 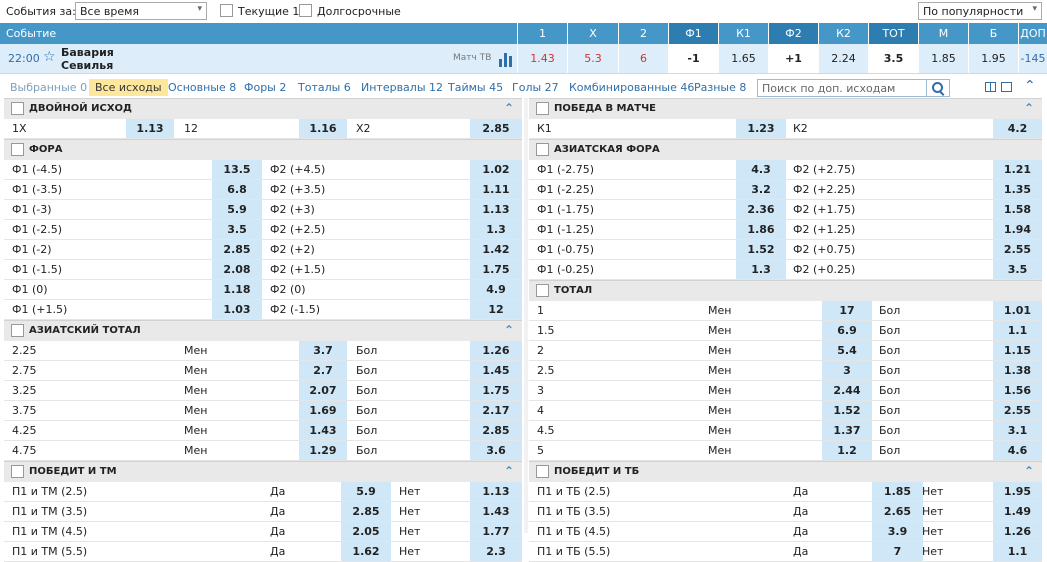 What do you see at coordinates (496, 531) in the screenshot?
I see `odd-cell: 1.77` at bounding box center [496, 531].